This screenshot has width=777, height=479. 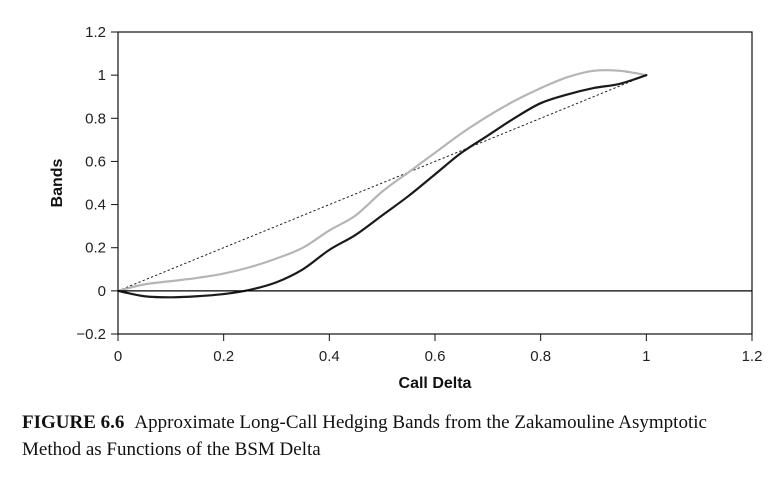 I want to click on y-tick-label: 1.2, so click(x=95, y=32).